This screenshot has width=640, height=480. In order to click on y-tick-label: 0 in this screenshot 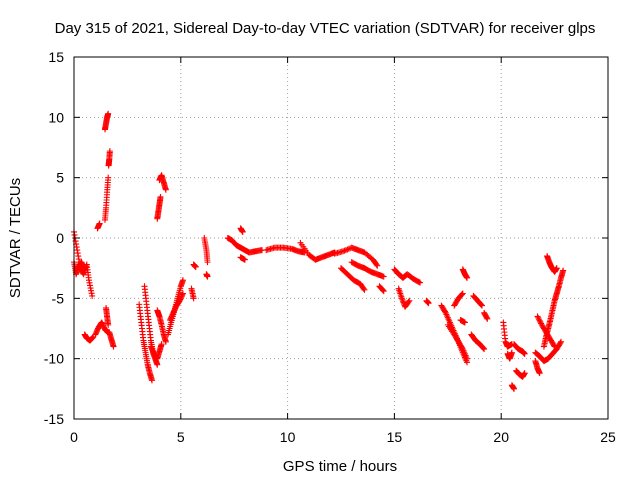, I will do `click(60, 238)`.